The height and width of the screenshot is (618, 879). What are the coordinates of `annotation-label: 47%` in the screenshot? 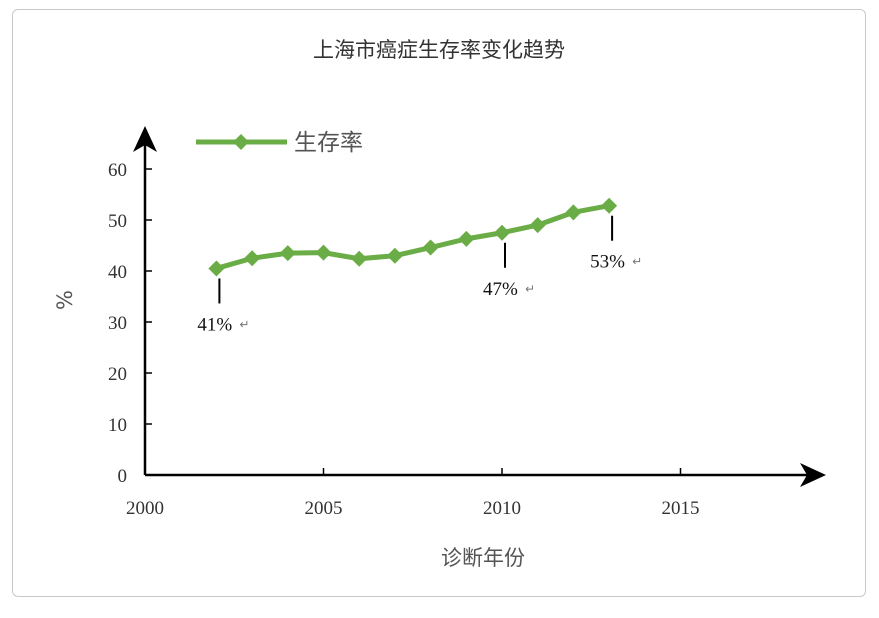 It's located at (500, 289).